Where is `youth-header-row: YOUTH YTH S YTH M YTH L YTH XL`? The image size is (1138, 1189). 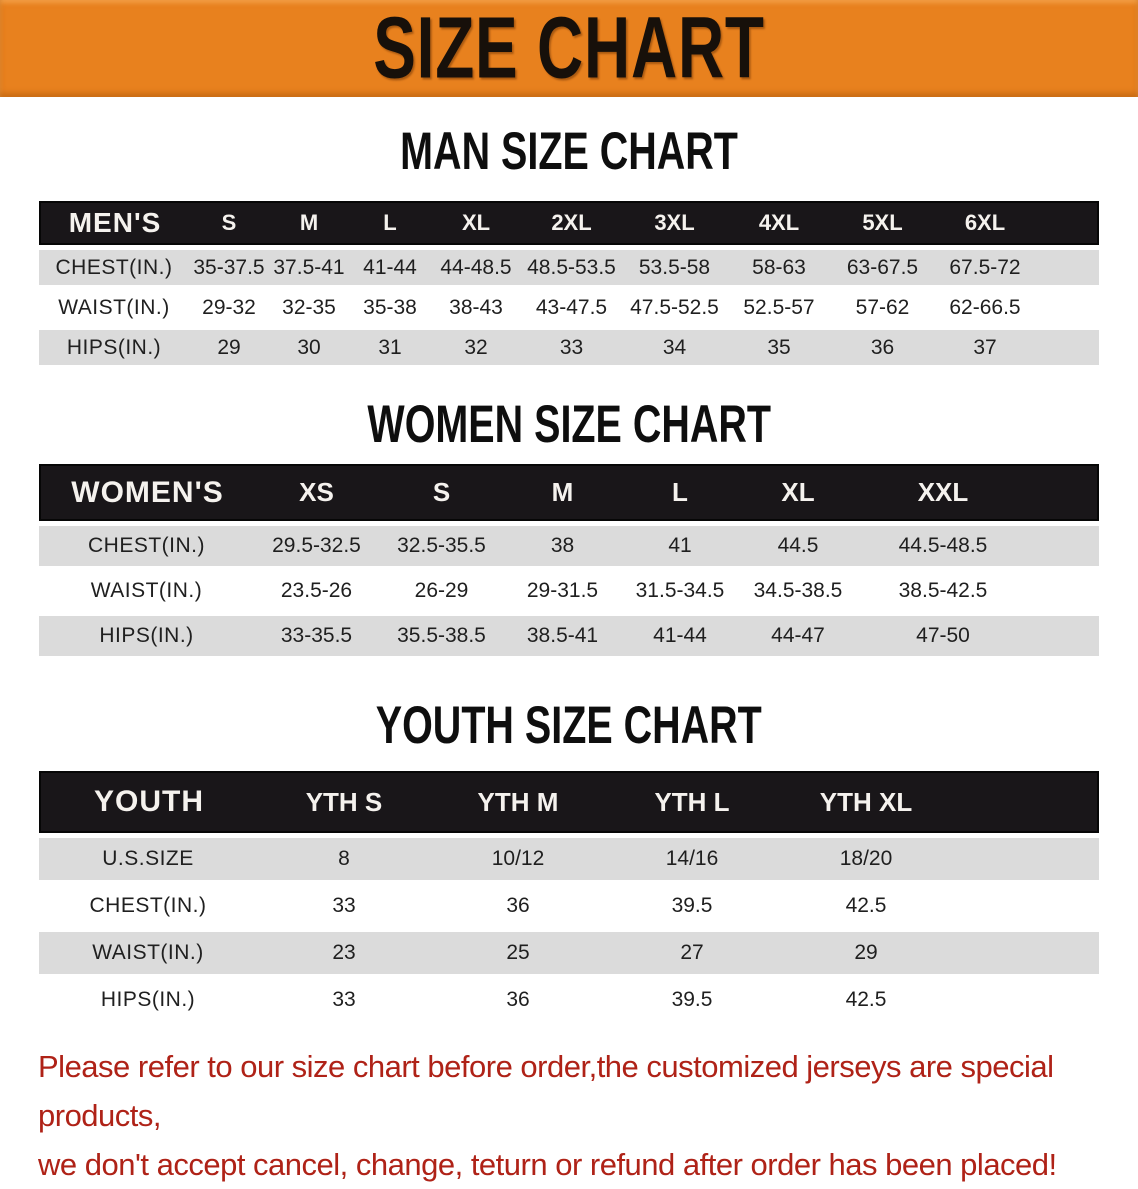 youth-header-row: YOUTH YTH S YTH M YTH L YTH XL is located at coordinates (569, 802).